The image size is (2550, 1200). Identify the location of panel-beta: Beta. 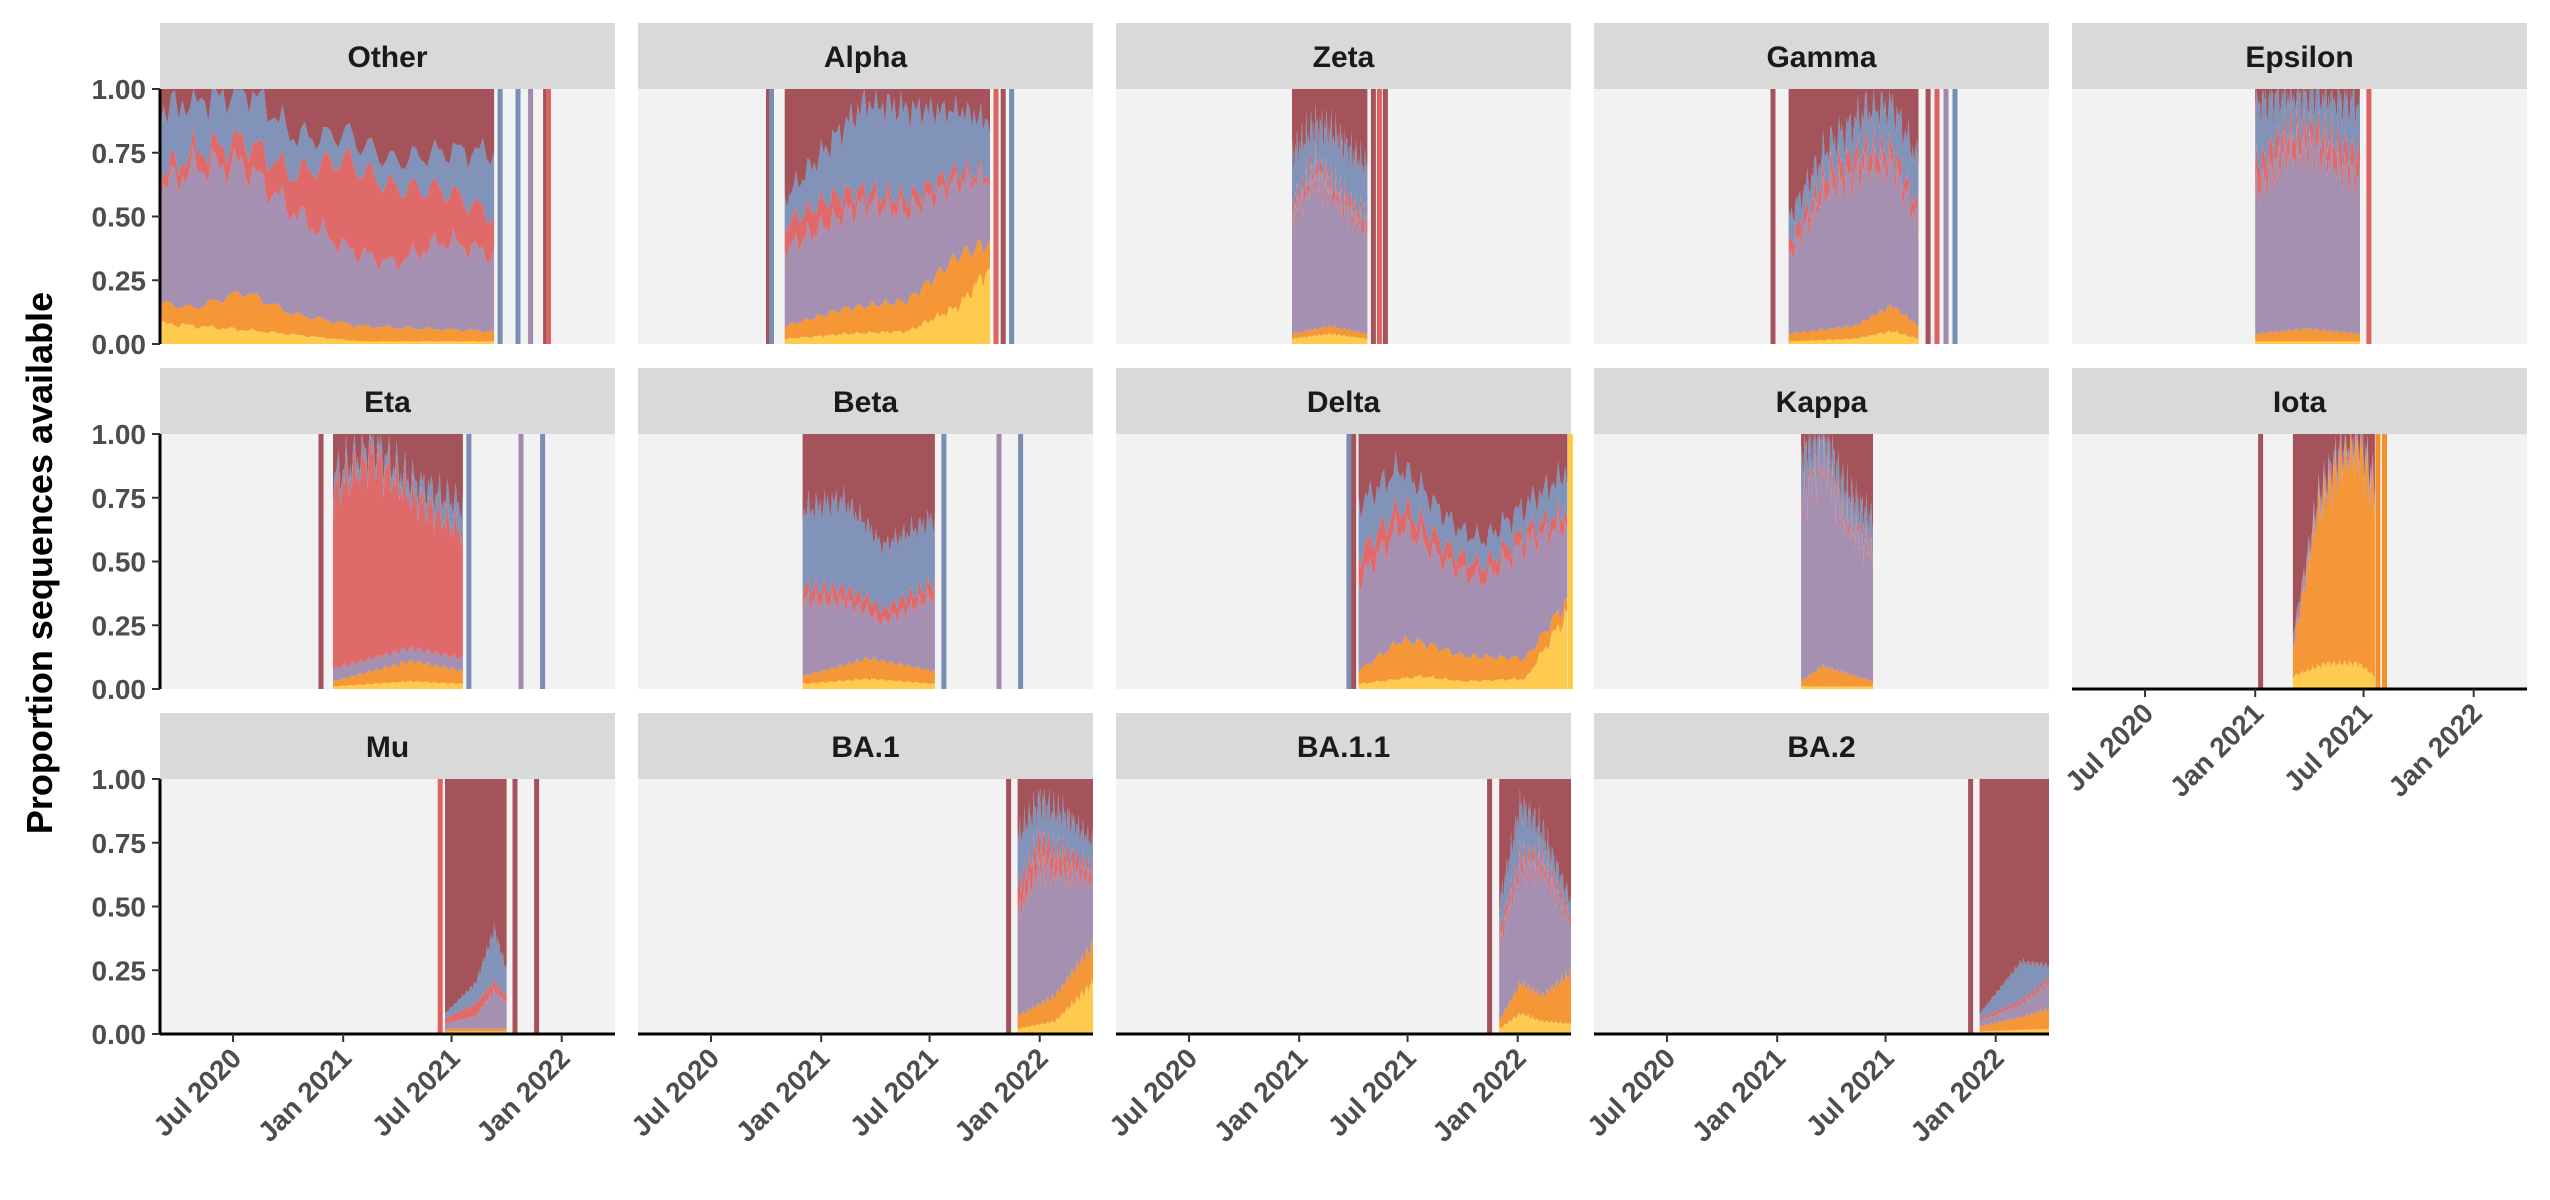
(865, 528).